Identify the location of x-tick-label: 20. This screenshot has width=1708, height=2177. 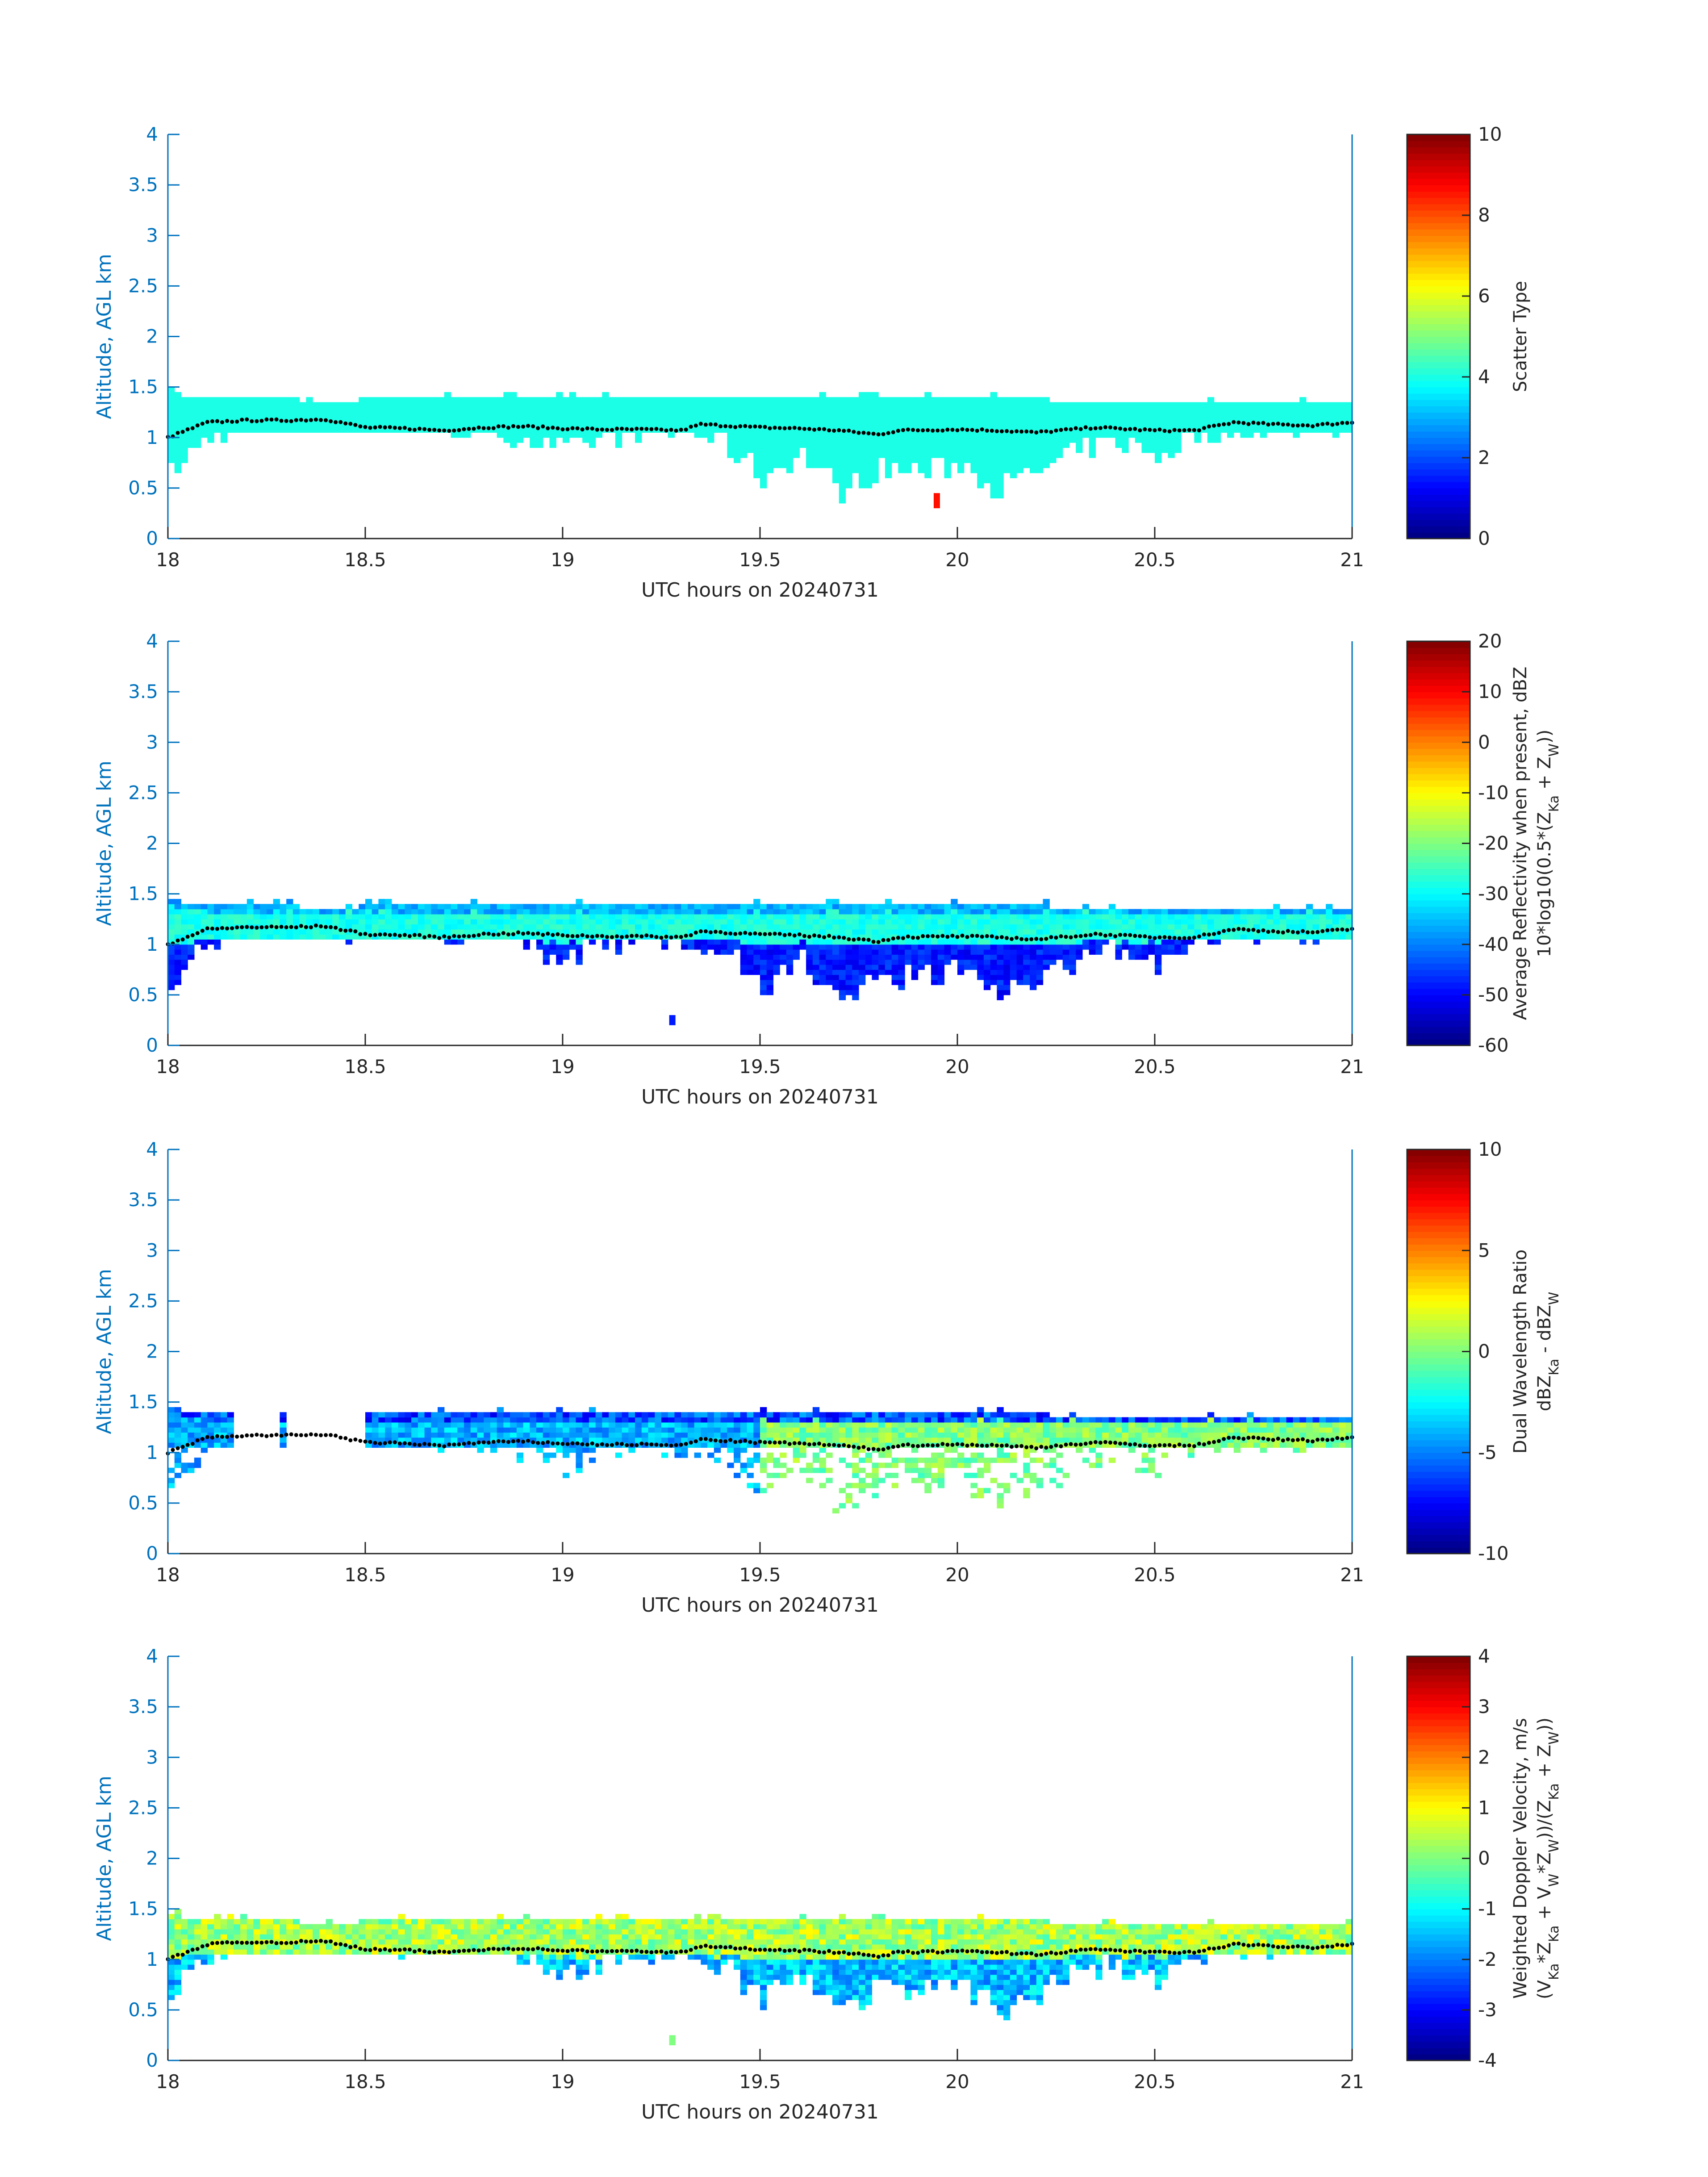
(957, 1067).